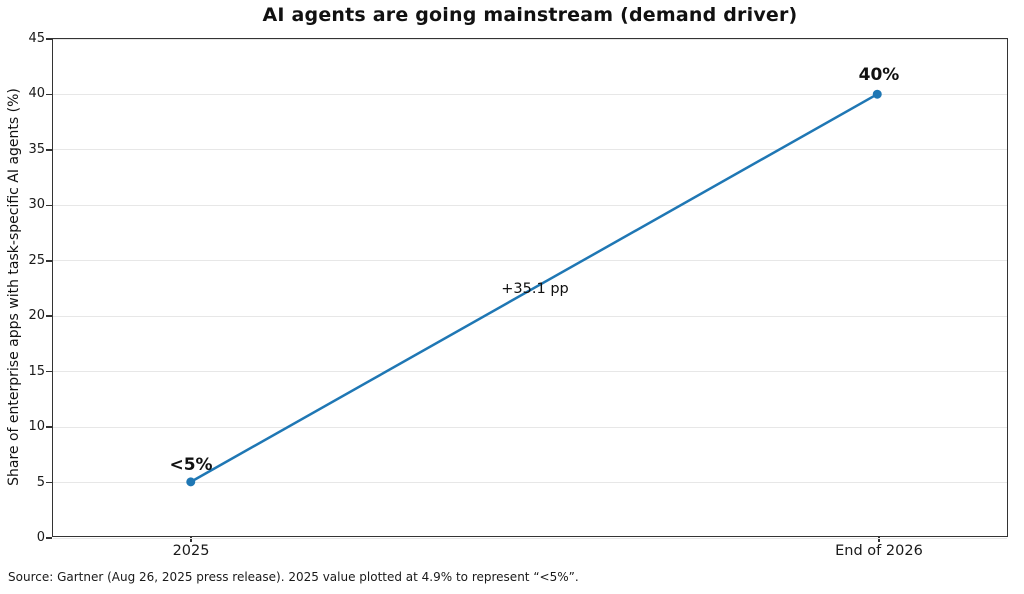 The width and height of the screenshot is (1024, 594). I want to click on point-value-label: <5%, so click(191, 464).